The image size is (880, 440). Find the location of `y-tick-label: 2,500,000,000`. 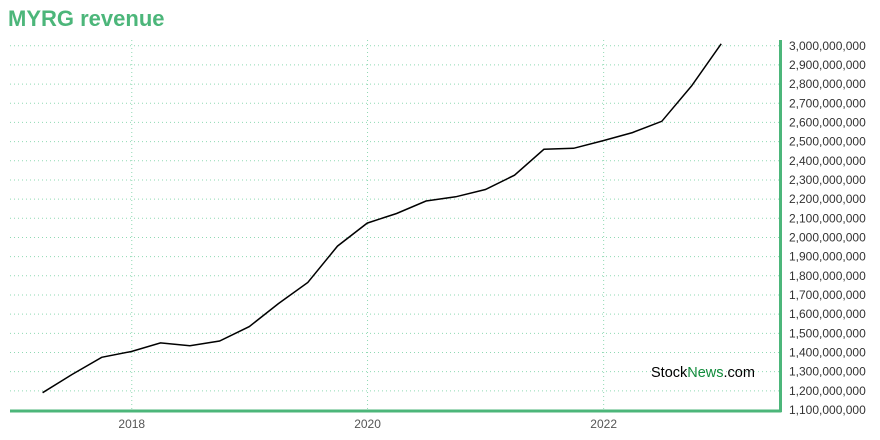

y-tick-label: 2,500,000,000 is located at coordinates (827, 142).